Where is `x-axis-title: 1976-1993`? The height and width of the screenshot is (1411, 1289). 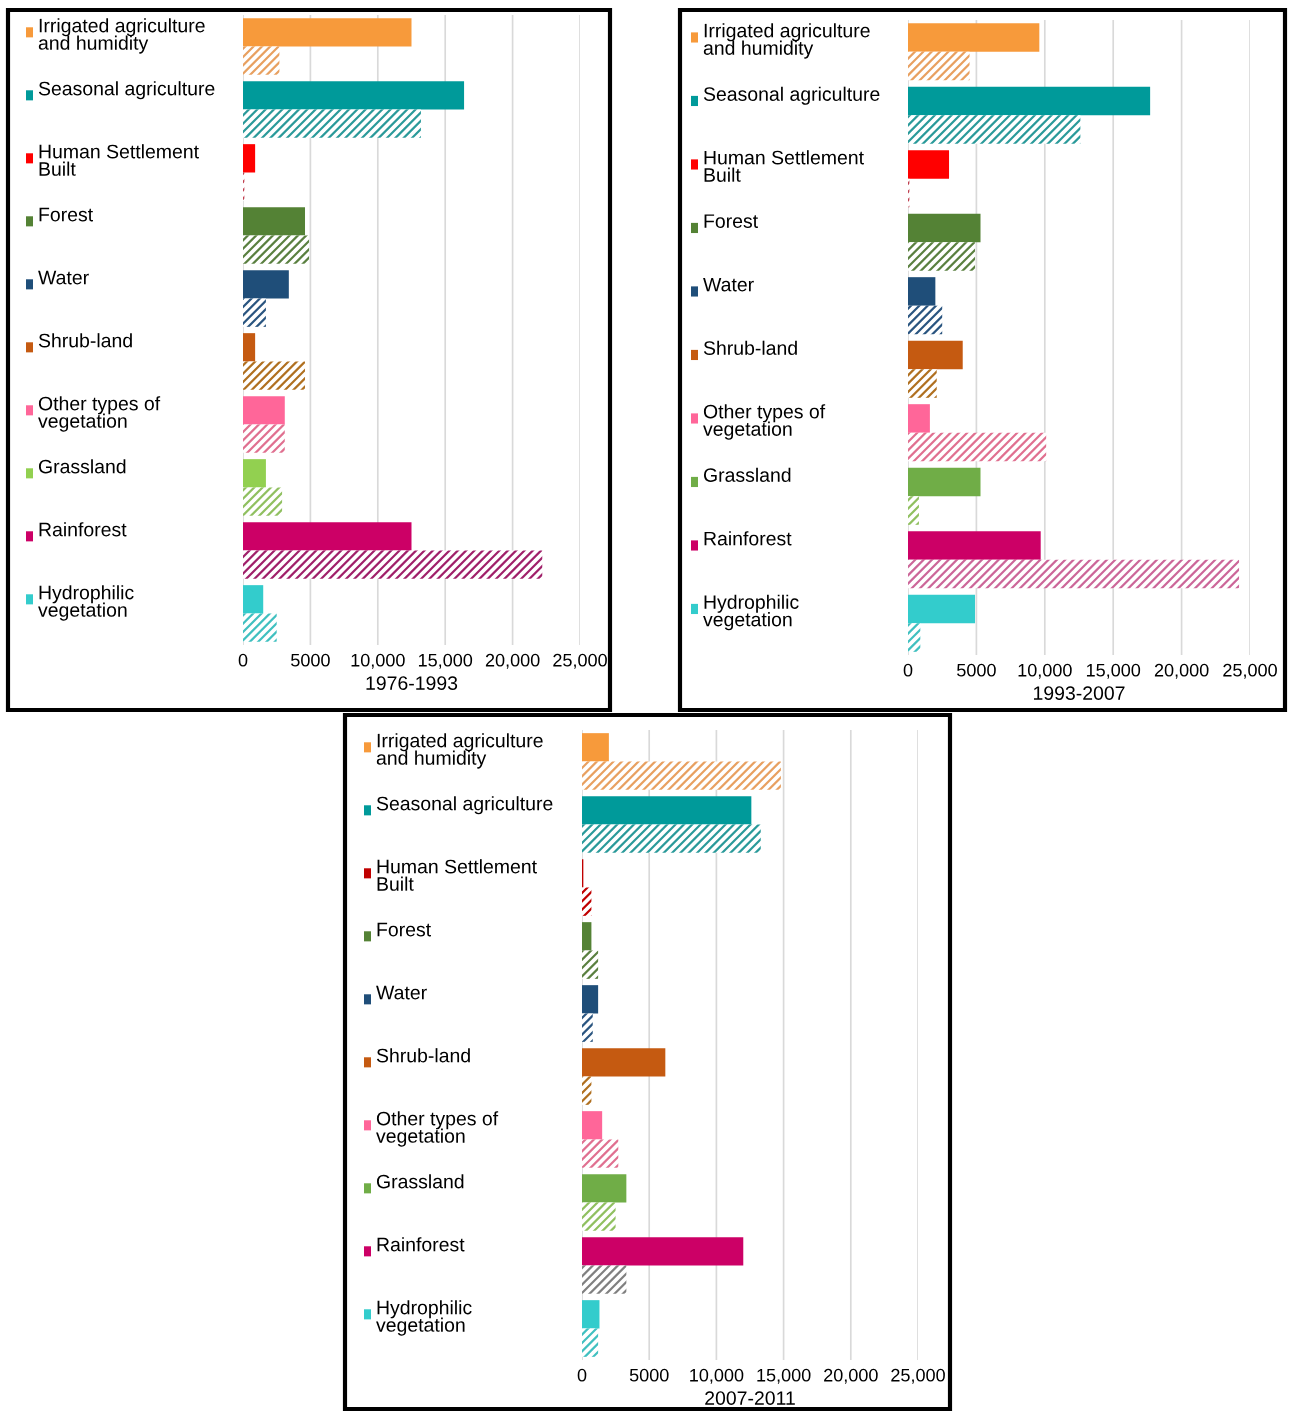 x-axis-title: 1976-1993 is located at coordinates (412, 683).